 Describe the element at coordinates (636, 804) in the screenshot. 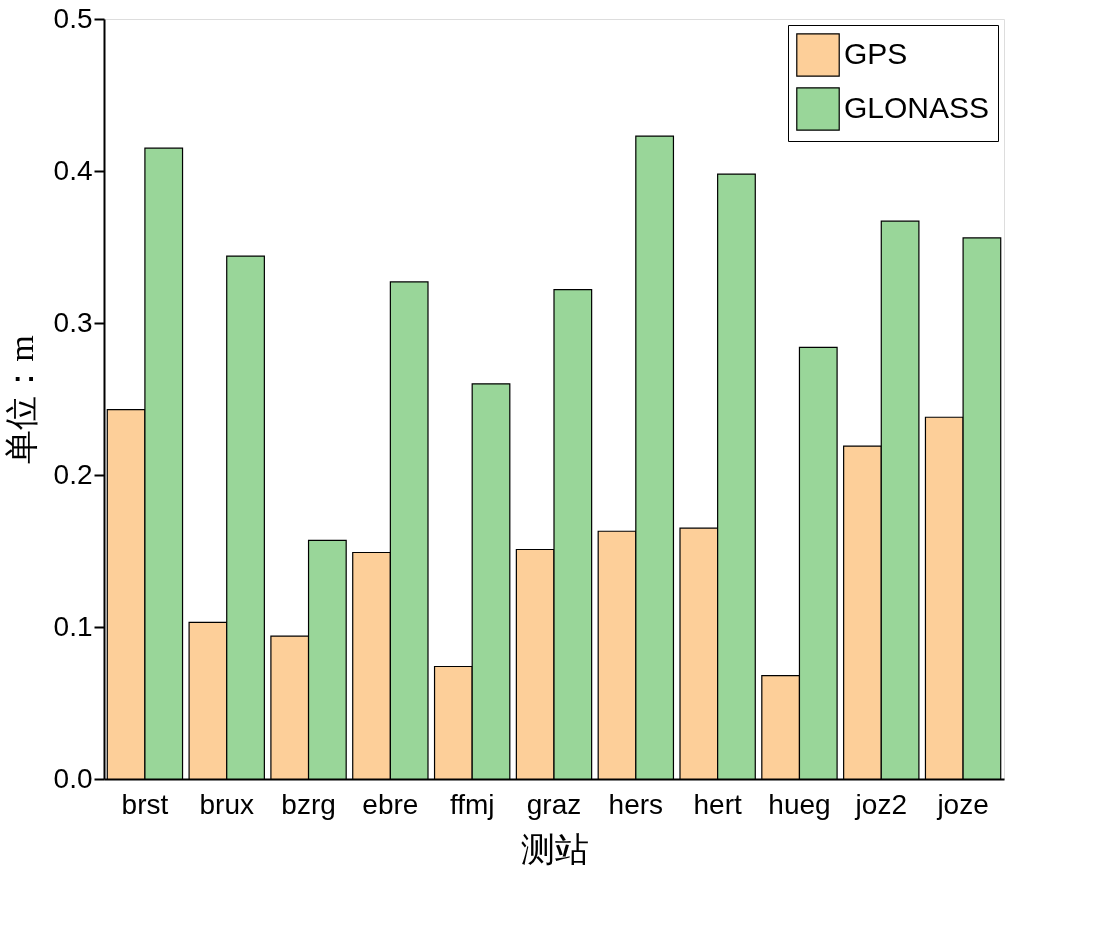

I see `x-tick-label: hers` at that location.